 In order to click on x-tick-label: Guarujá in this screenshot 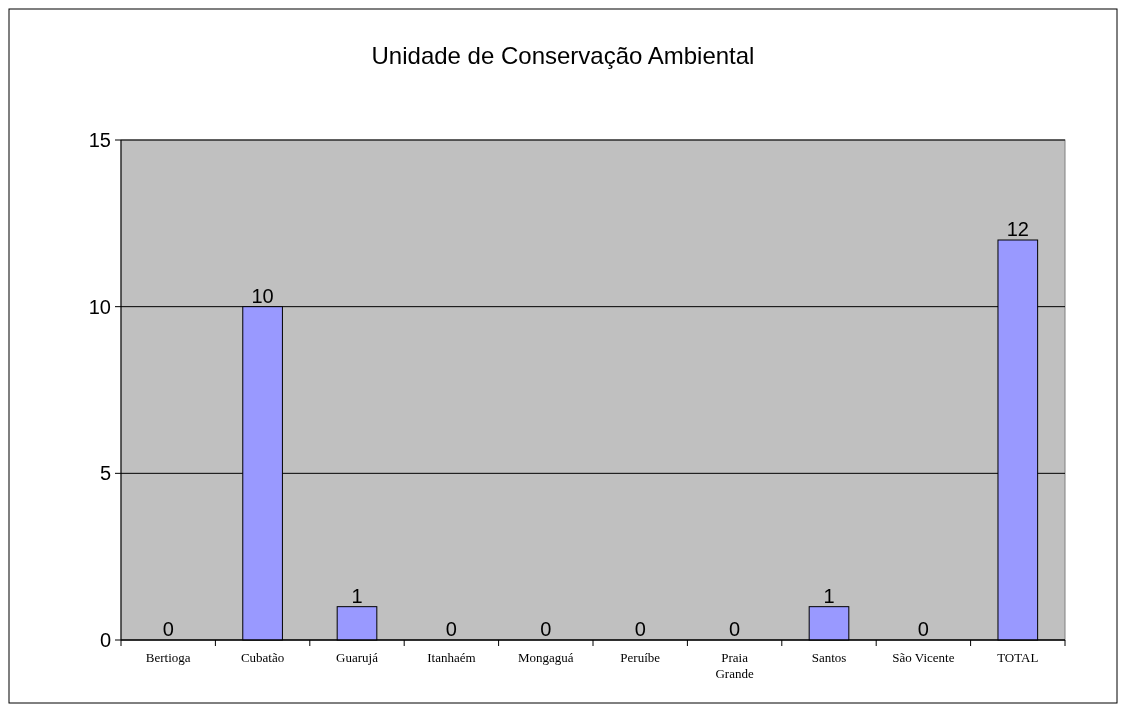, I will do `click(357, 657)`.